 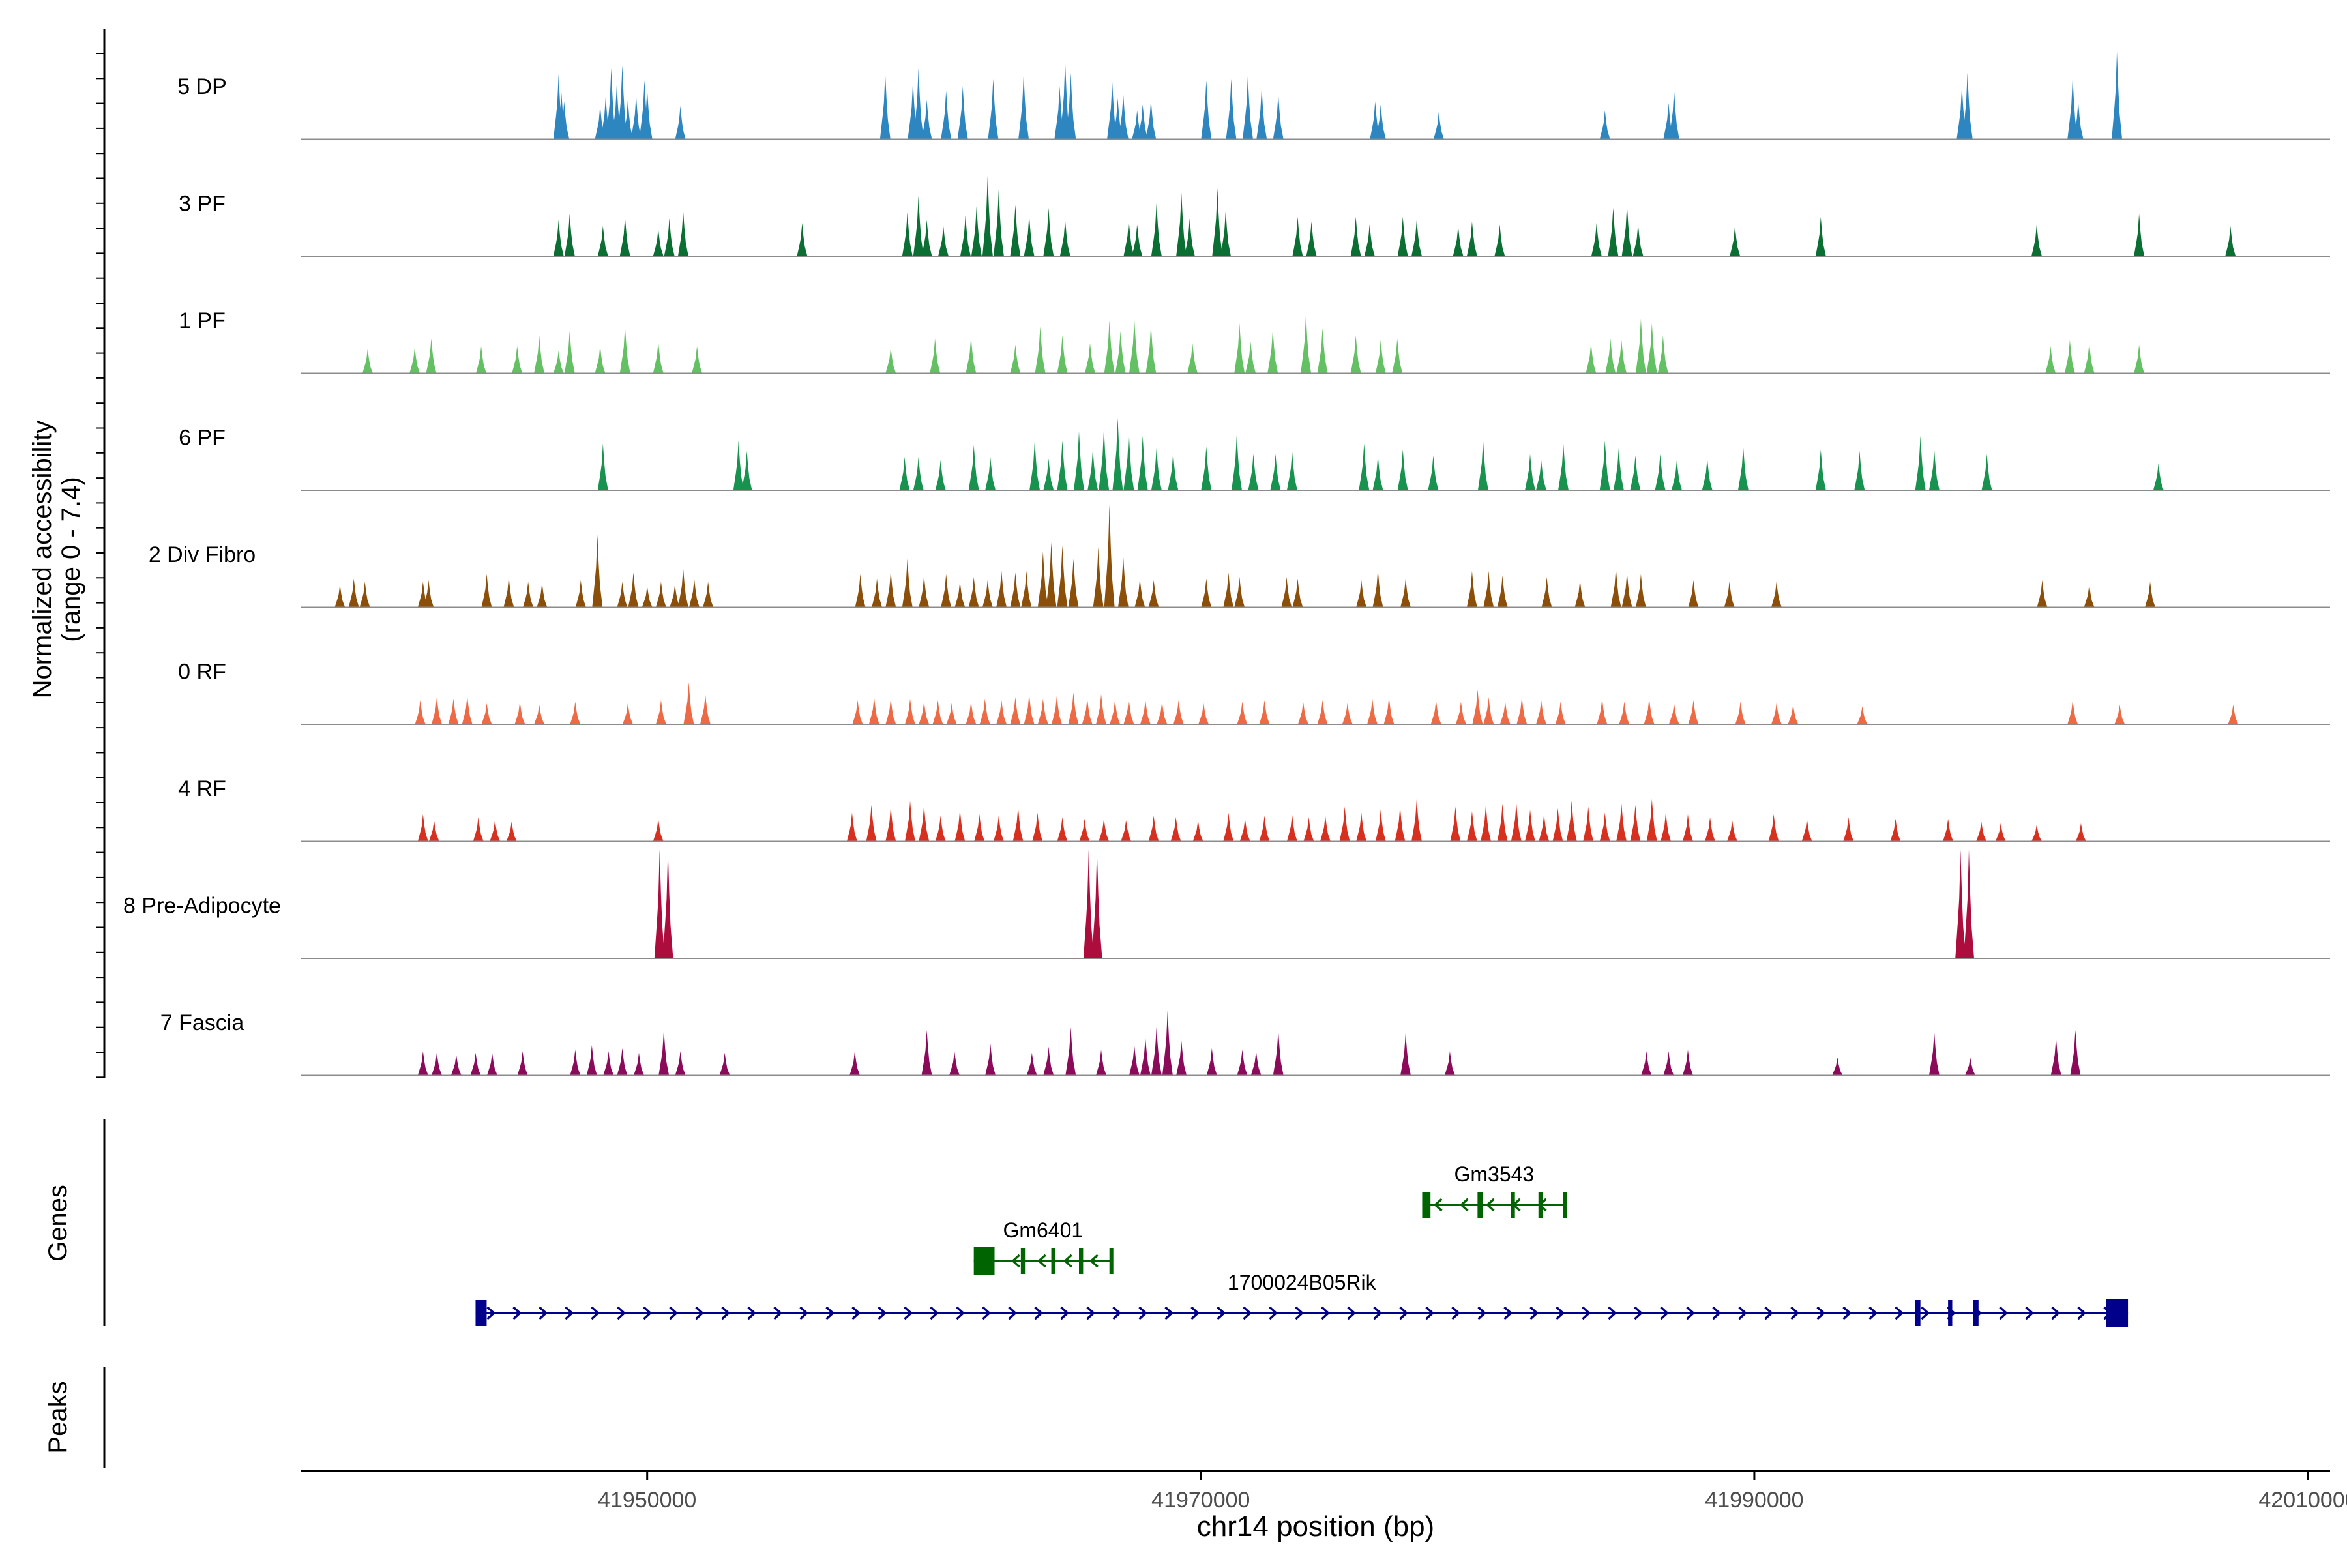 What do you see at coordinates (202, 555) in the screenshot?
I see `track-label: 2 Div Fibro` at bounding box center [202, 555].